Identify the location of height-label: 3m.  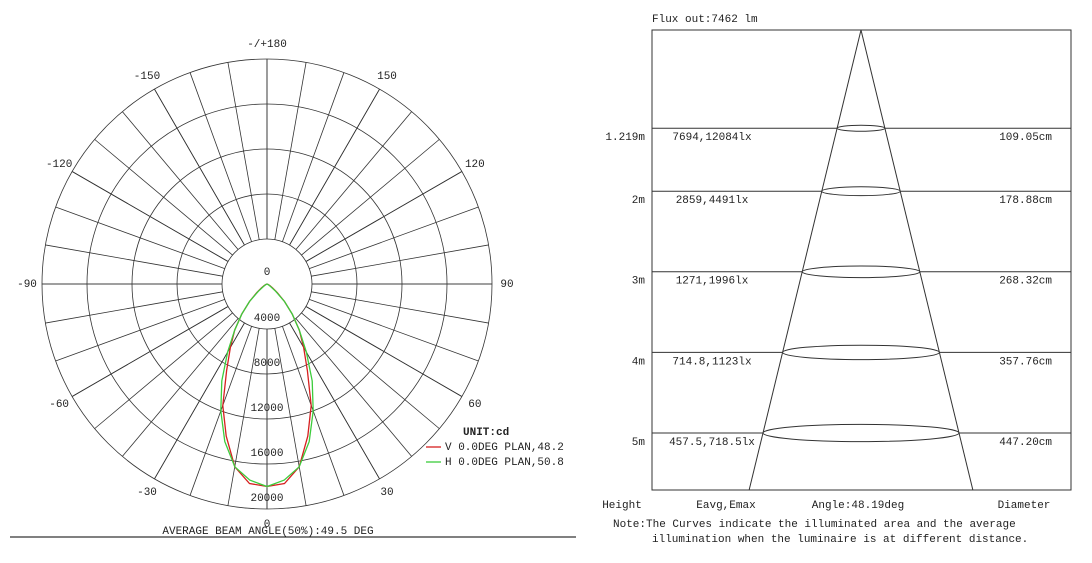
(639, 282).